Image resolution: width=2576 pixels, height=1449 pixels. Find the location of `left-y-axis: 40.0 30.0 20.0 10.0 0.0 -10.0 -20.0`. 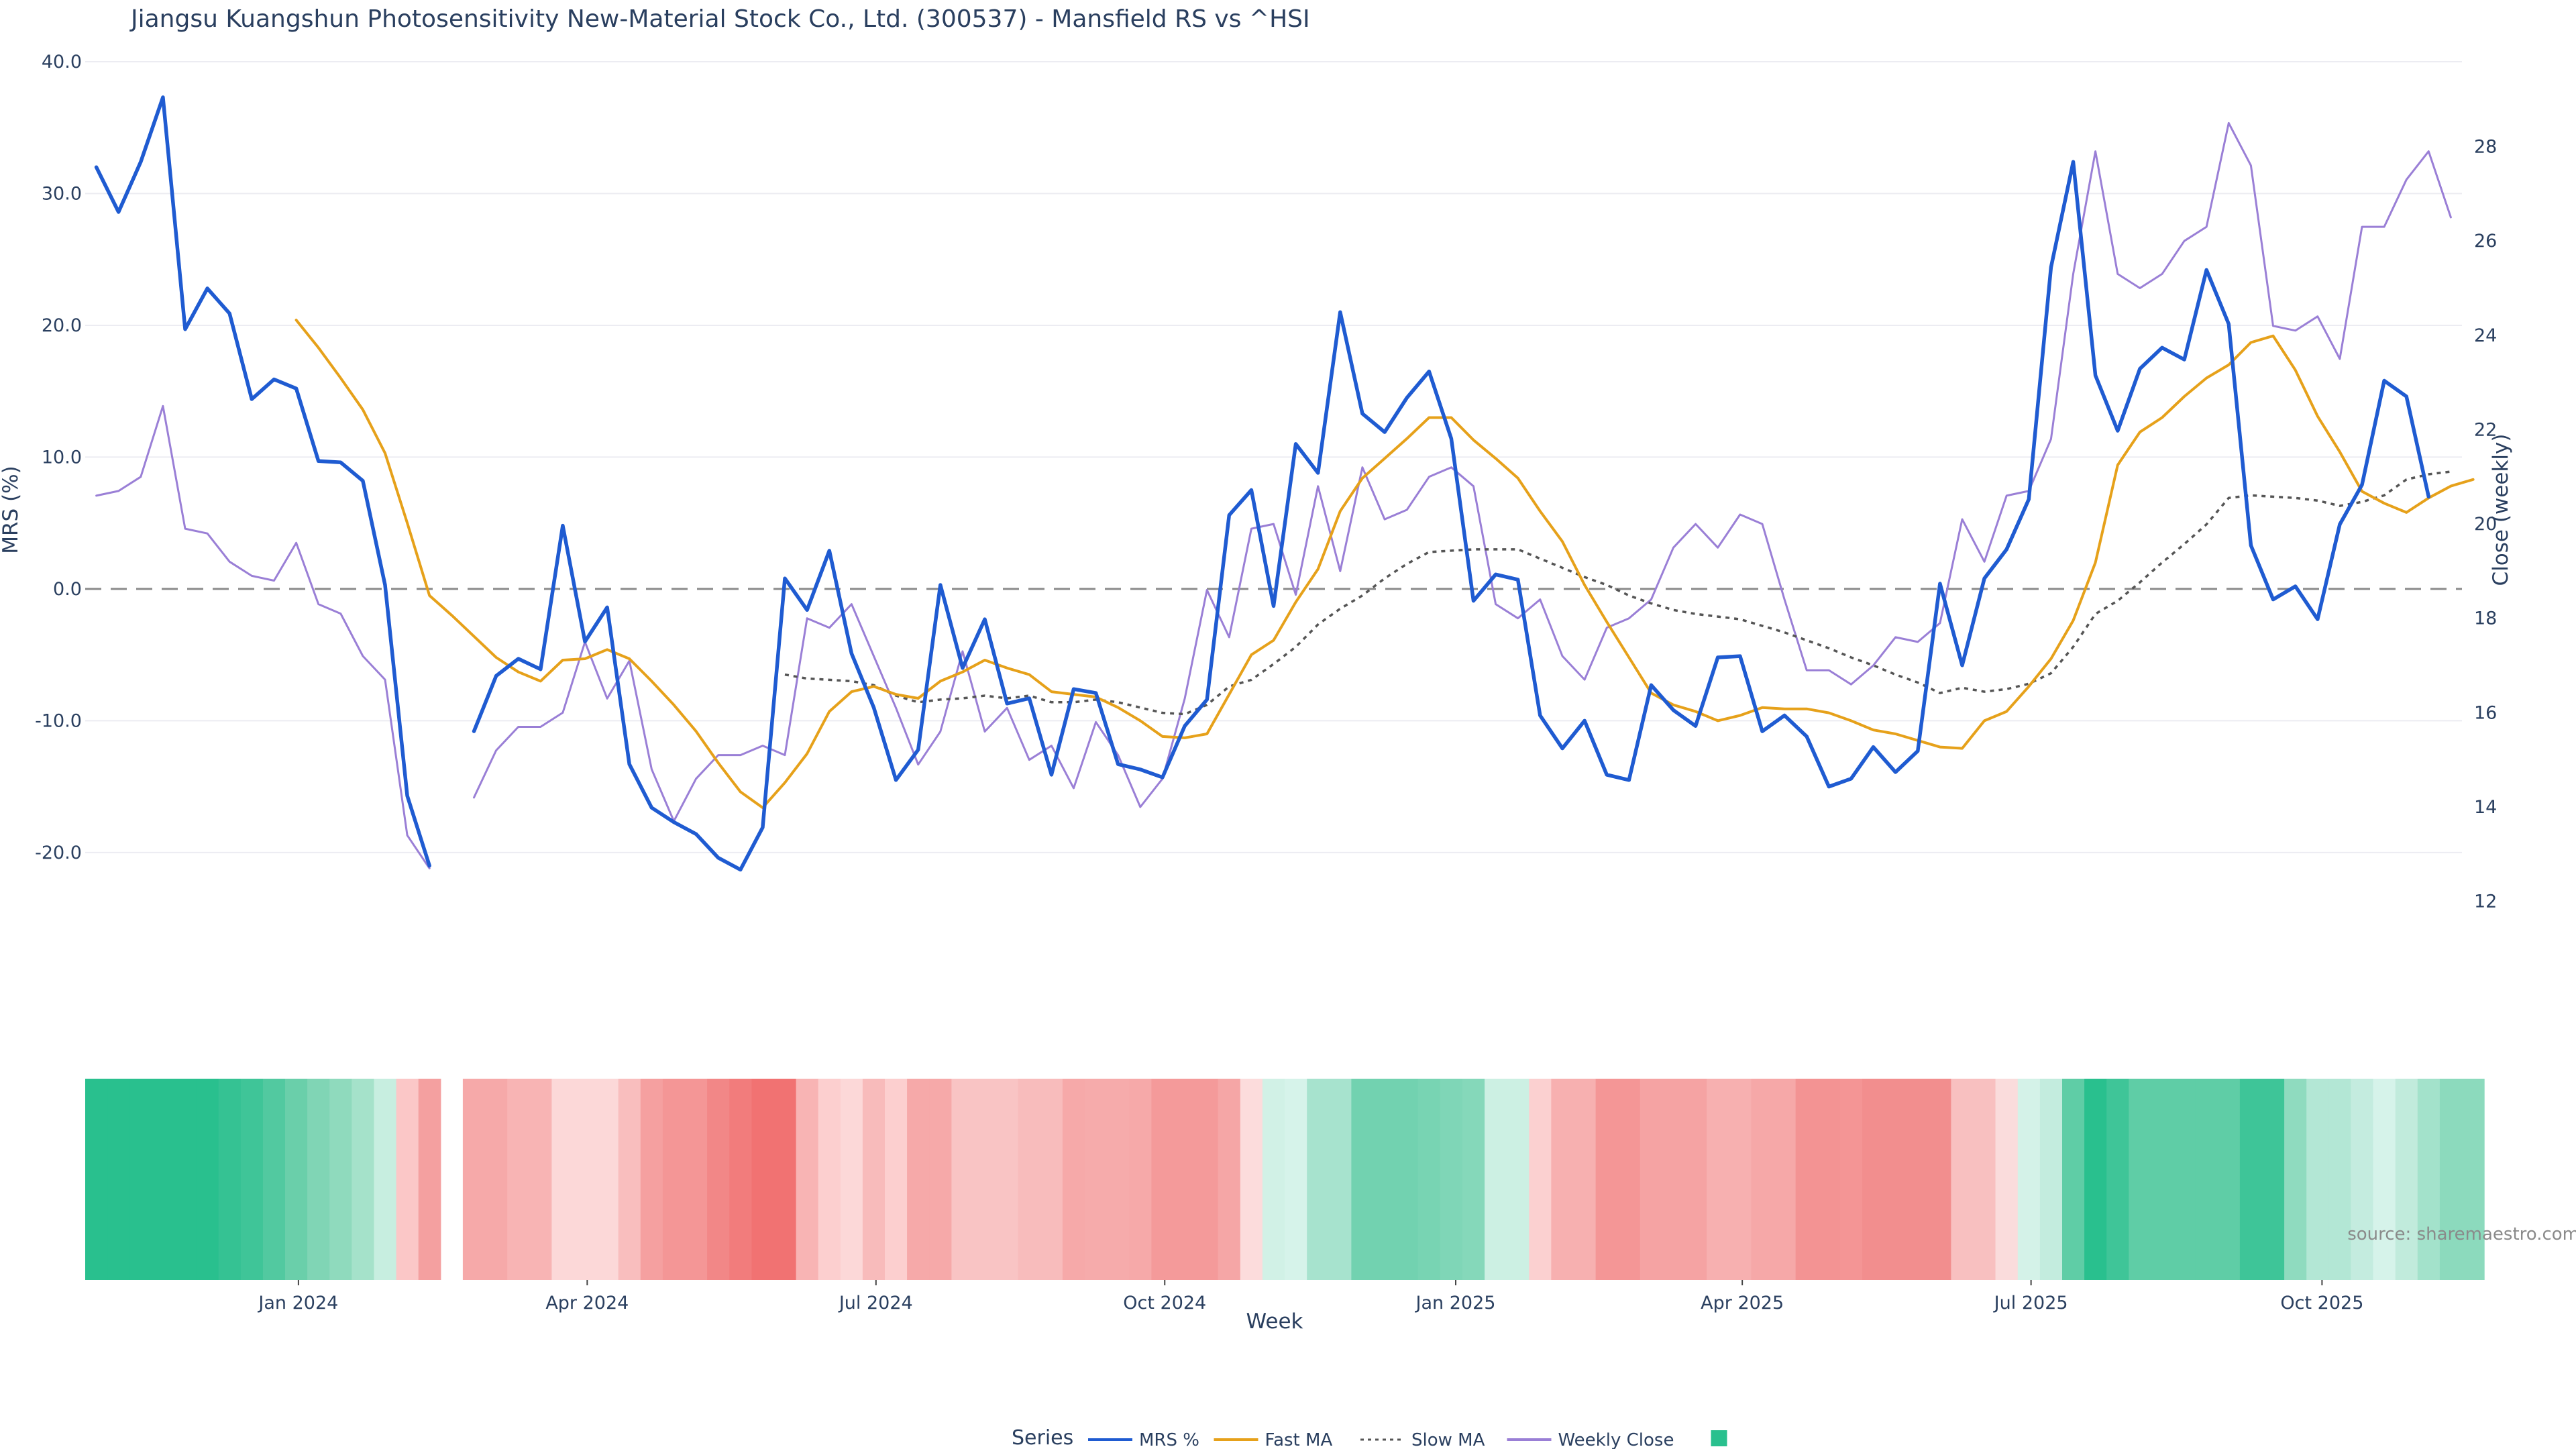

left-y-axis: 40.0 30.0 20.0 10.0 0.0 -10.0 -20.0 is located at coordinates (58, 457).